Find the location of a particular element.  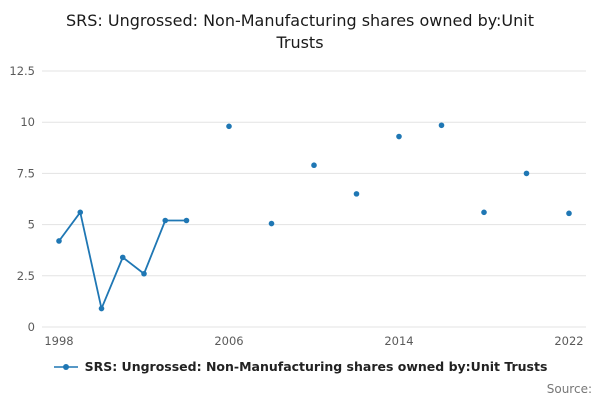

legend-line-marker-icon is located at coordinates (65, 366).